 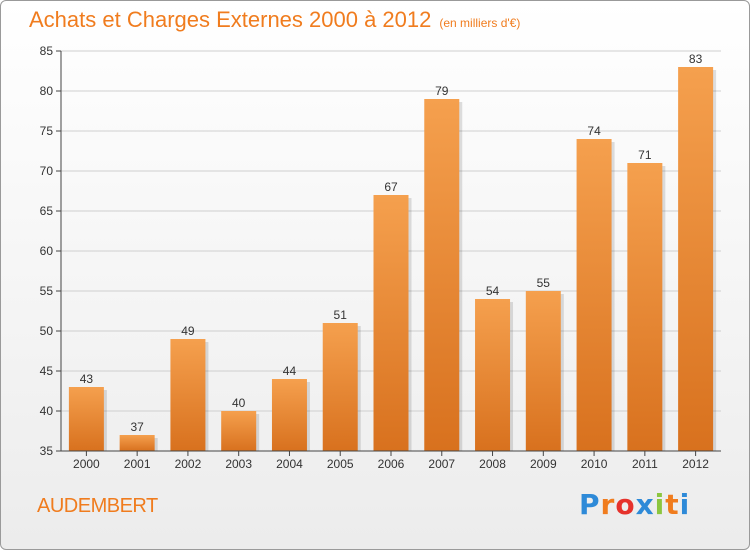 I want to click on logo-letter: P, so click(x=590, y=504).